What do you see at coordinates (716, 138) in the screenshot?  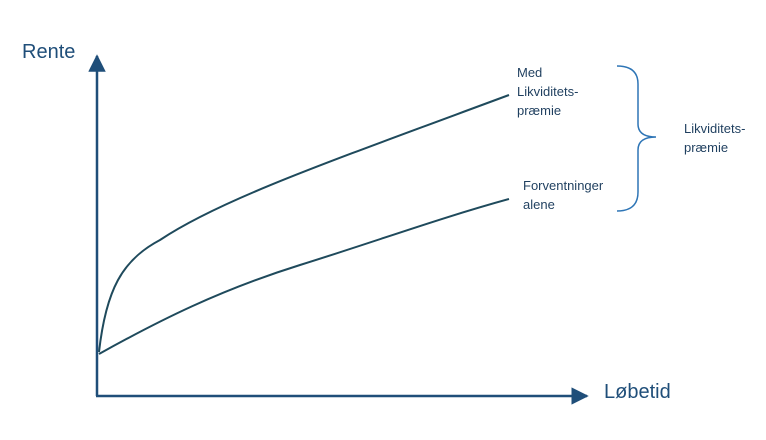 I see `bracket-label: Likviditets- præmie` at bounding box center [716, 138].